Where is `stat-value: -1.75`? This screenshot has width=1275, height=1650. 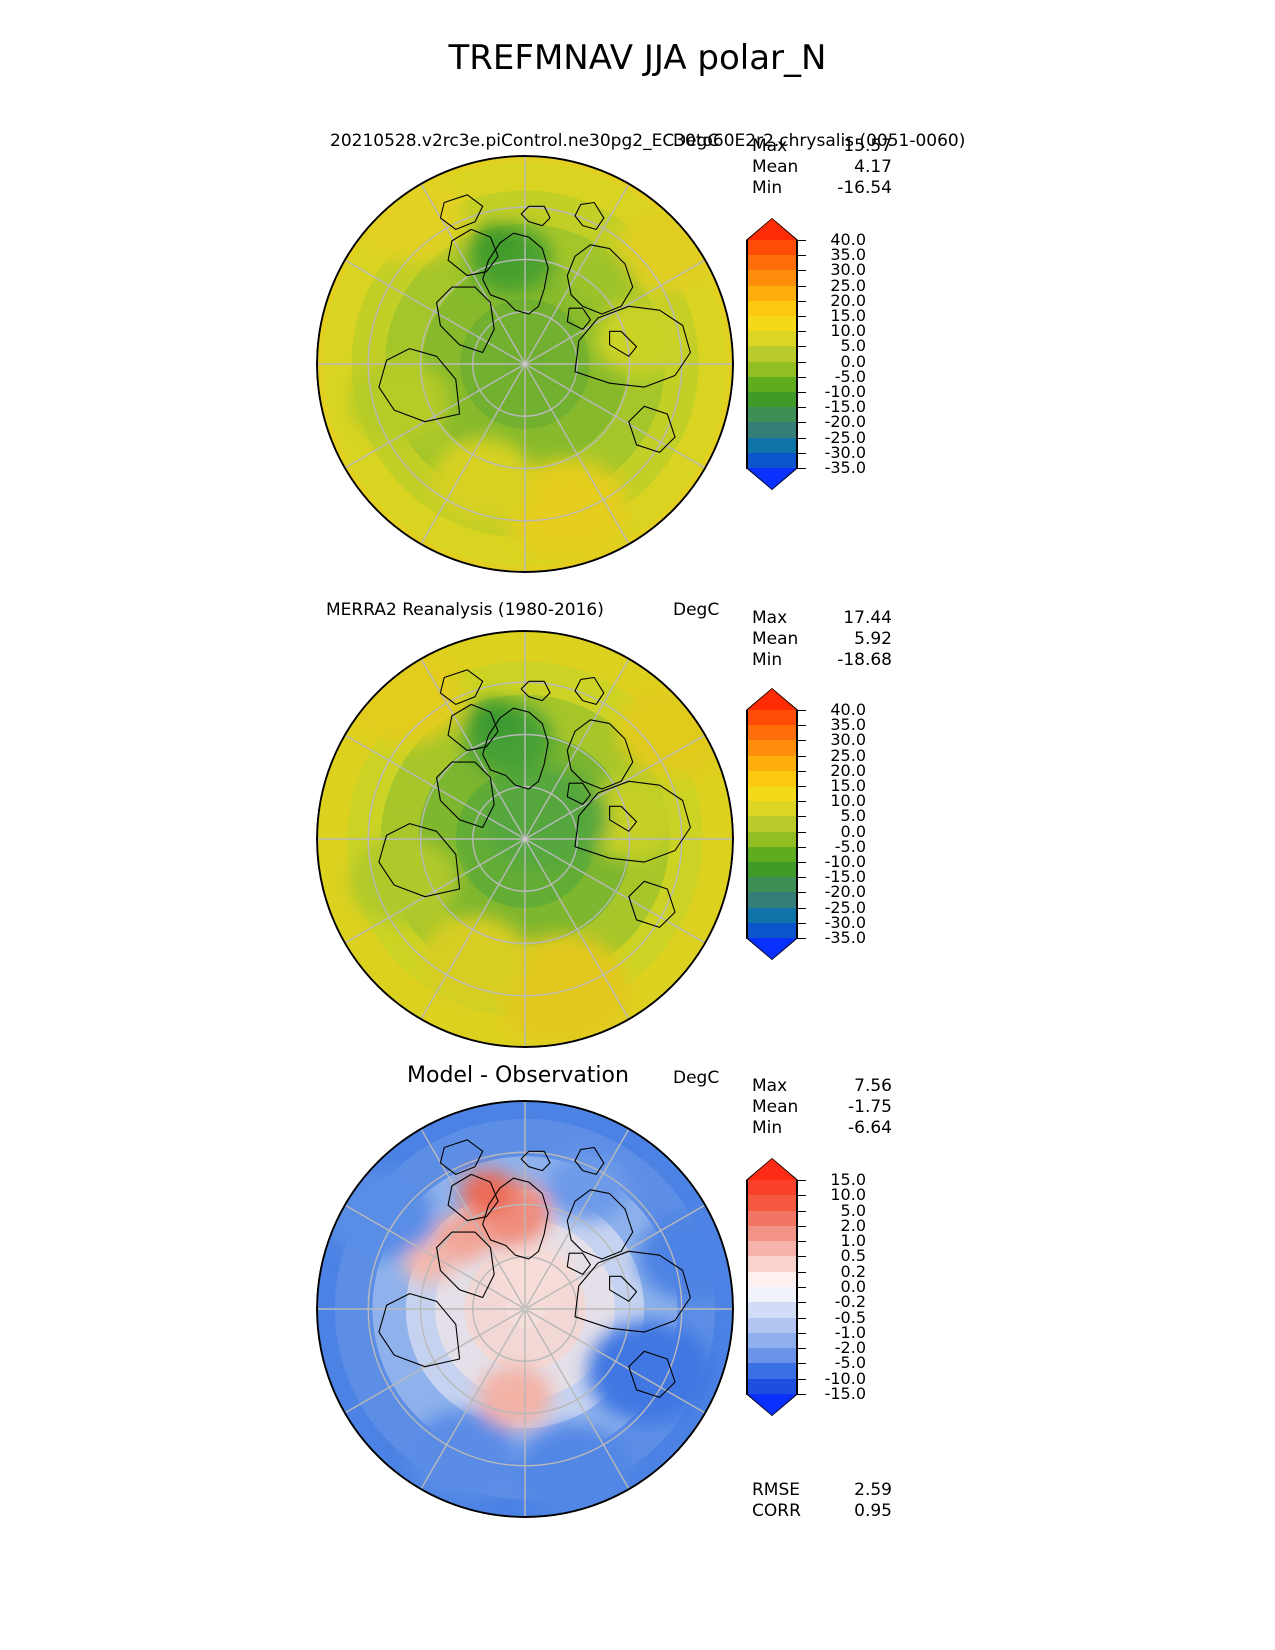 stat-value: -1.75 is located at coordinates (870, 1107).